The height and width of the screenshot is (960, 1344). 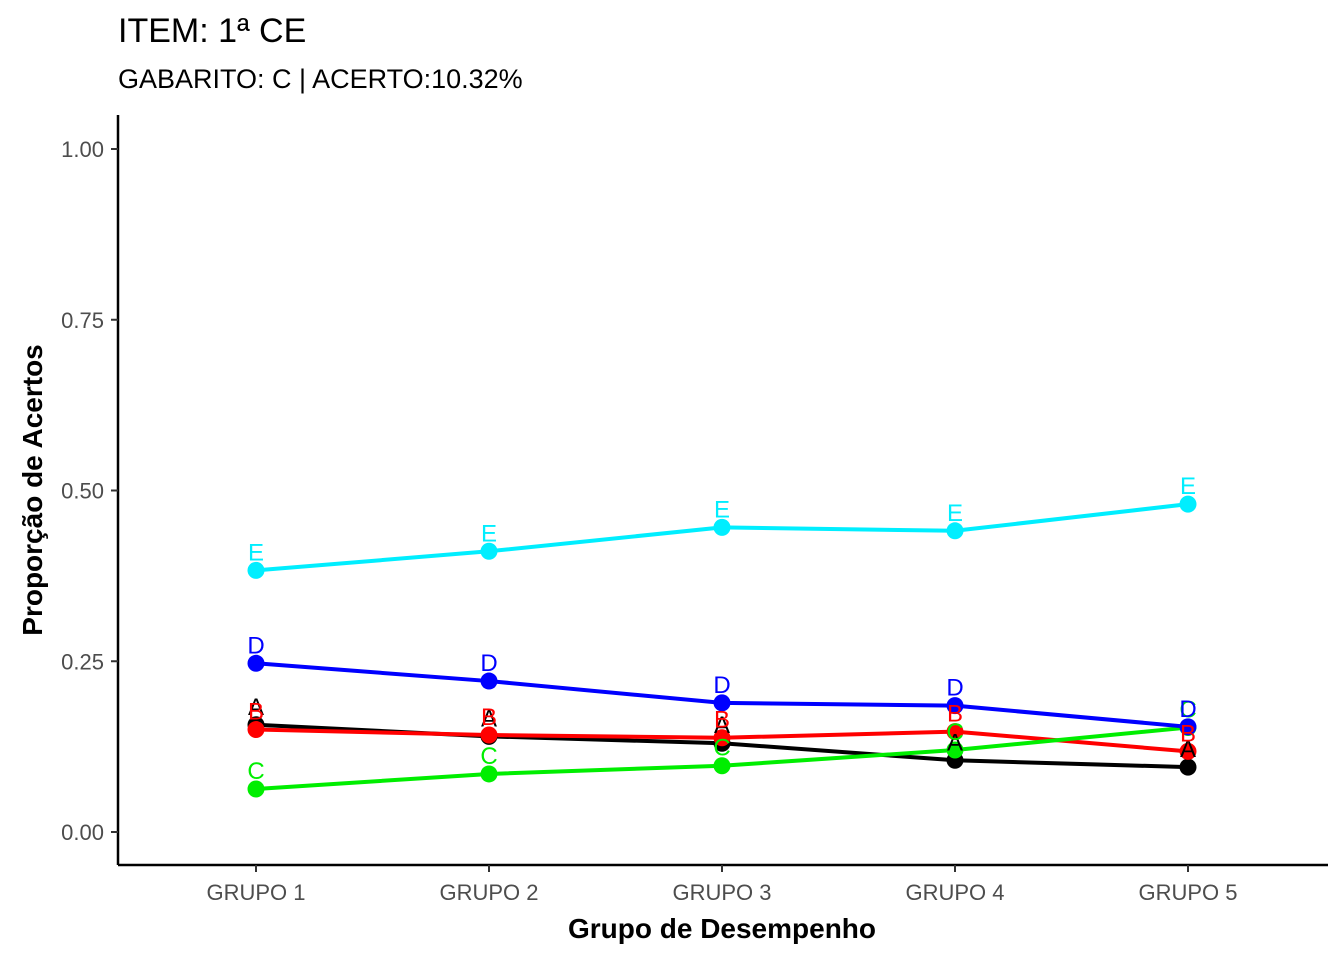 What do you see at coordinates (82, 320) in the screenshot?
I see `y-tick-label: 0.75` at bounding box center [82, 320].